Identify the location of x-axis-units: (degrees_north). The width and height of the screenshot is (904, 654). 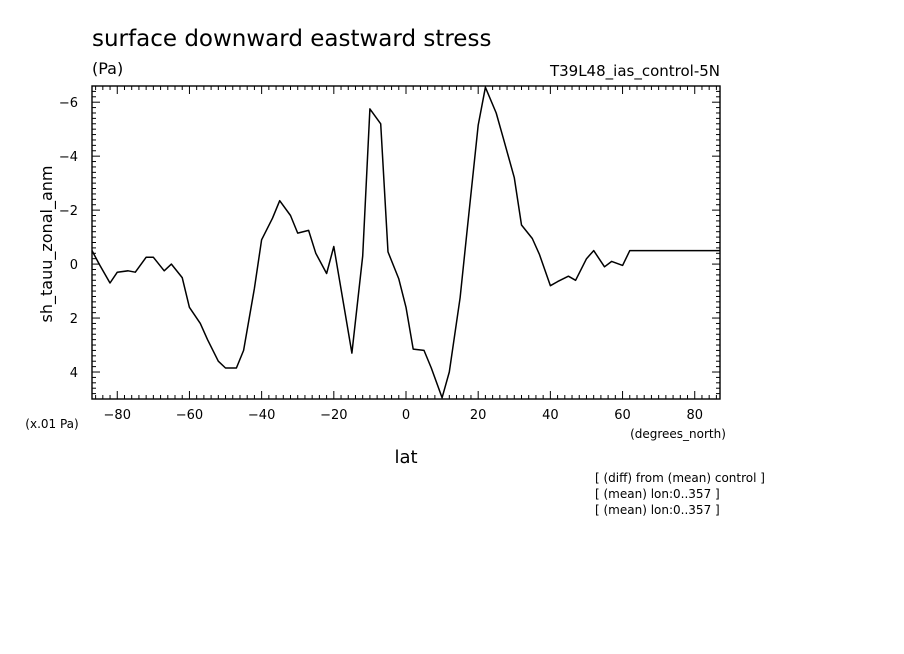
(678, 434).